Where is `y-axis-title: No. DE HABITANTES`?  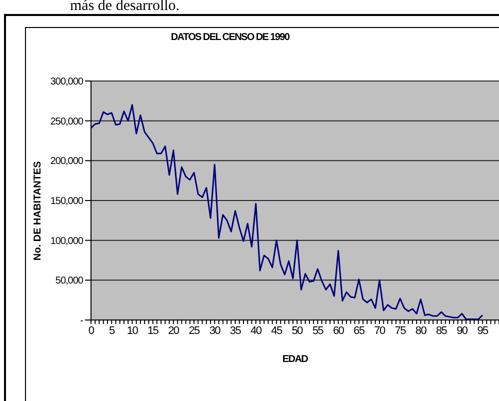 y-axis-title: No. DE HABITANTES is located at coordinates (38, 210).